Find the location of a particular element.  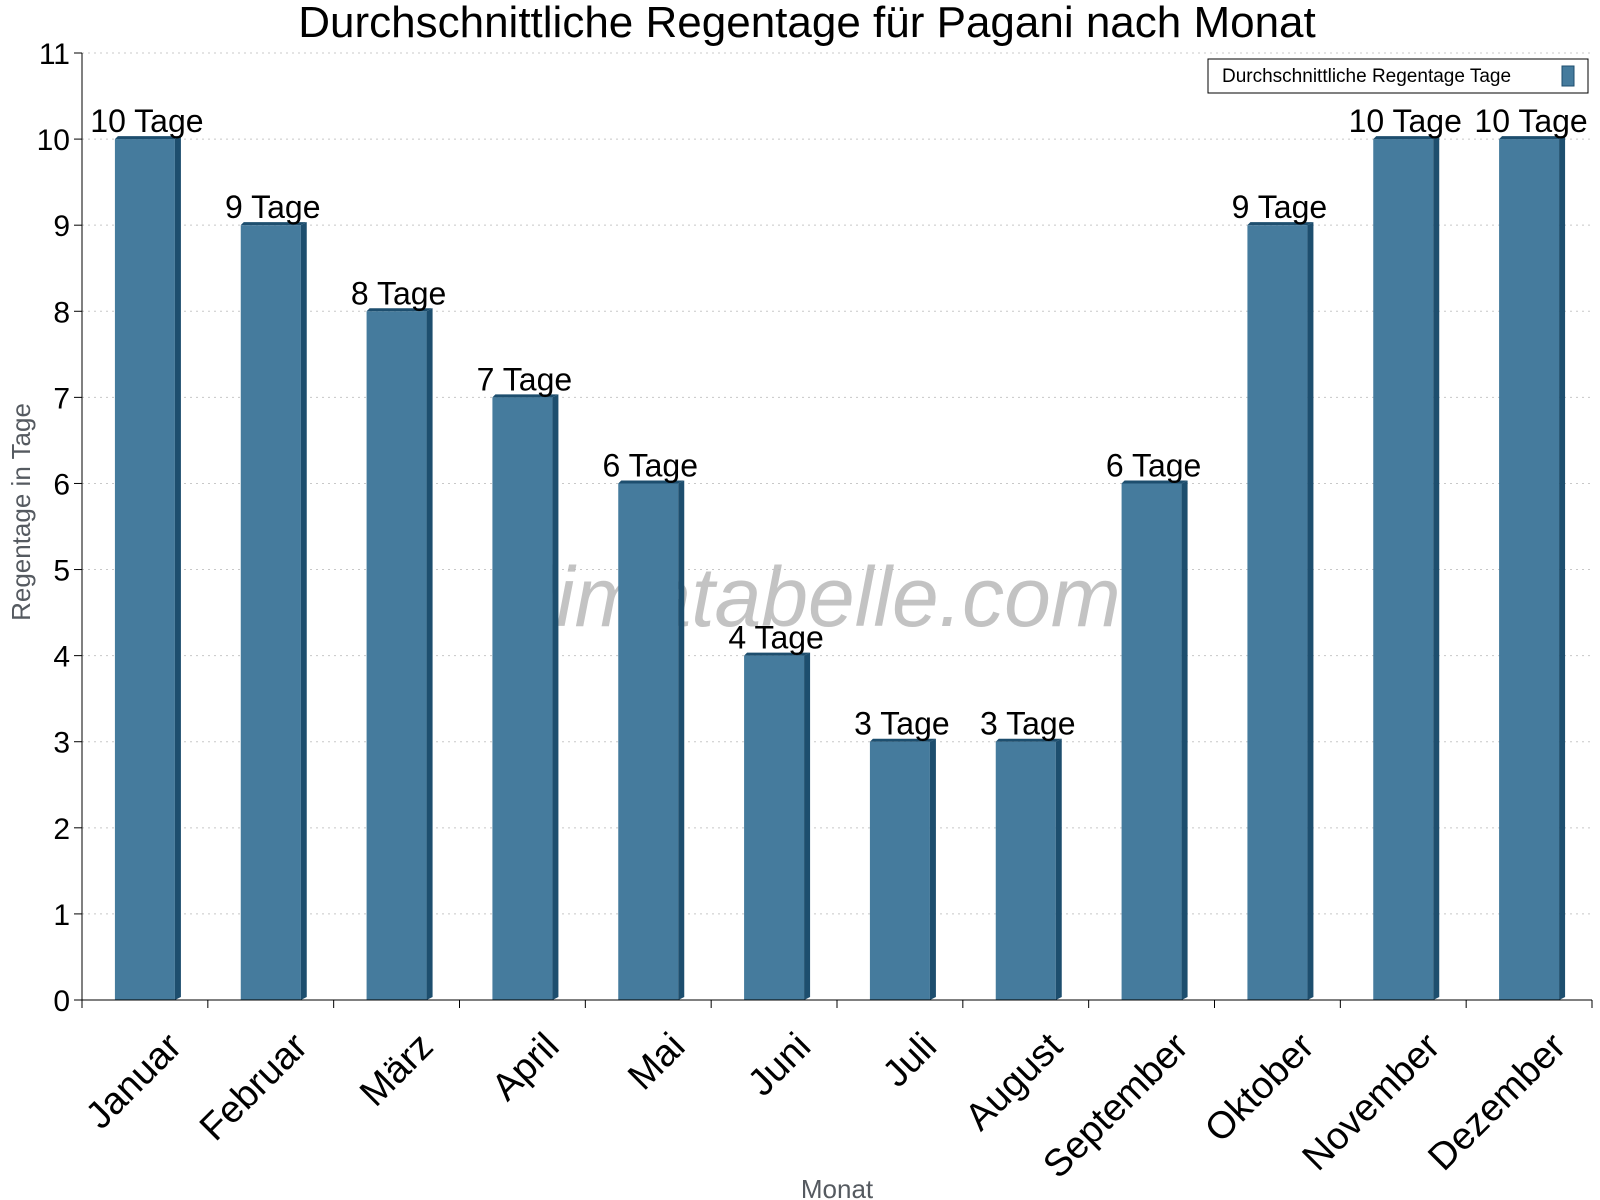

x-tick-label-april: April is located at coordinates (525, 1066).